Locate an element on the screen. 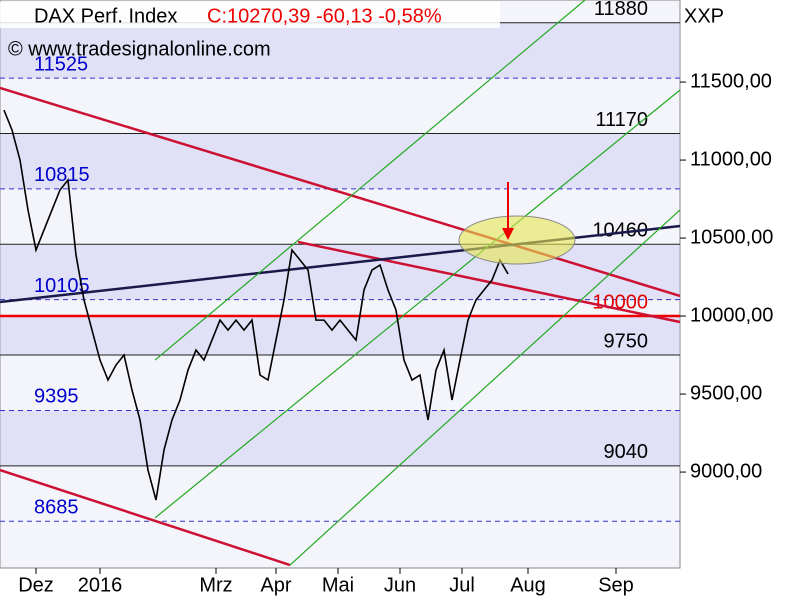 This screenshot has height=605, width=800. x-tick-label: Sep is located at coordinates (616, 585).